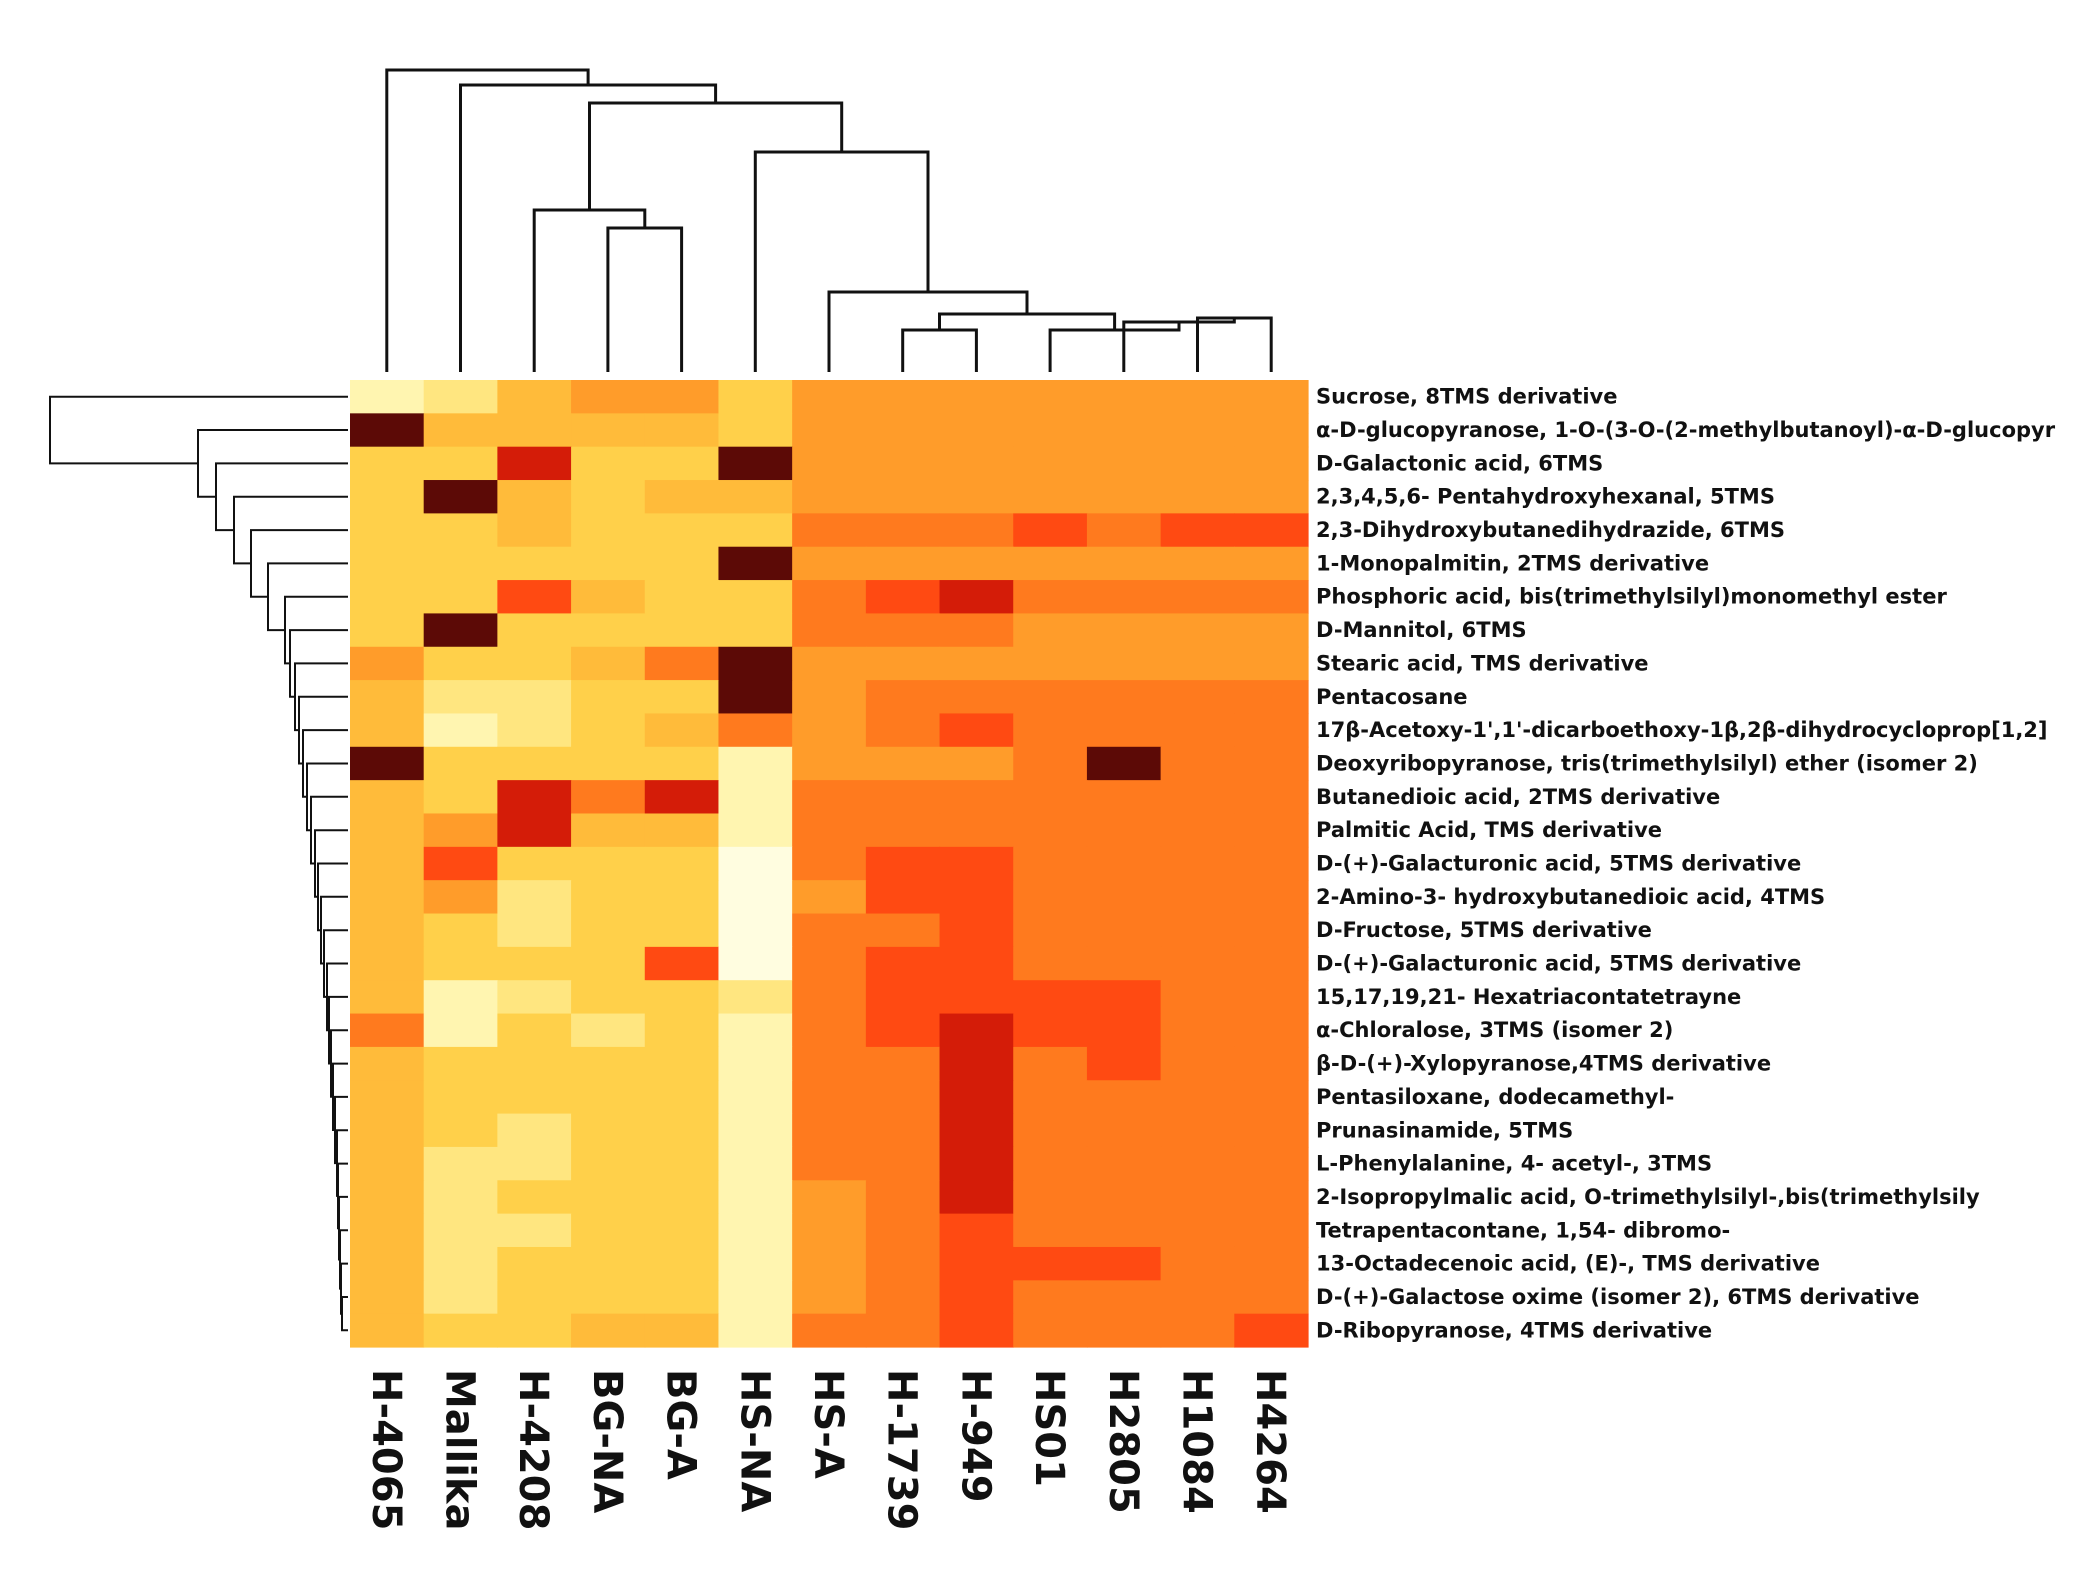 This screenshot has width=2076, height=1590. Describe the element at coordinates (1270, 1441) in the screenshot. I see `column-label: H4264` at that location.